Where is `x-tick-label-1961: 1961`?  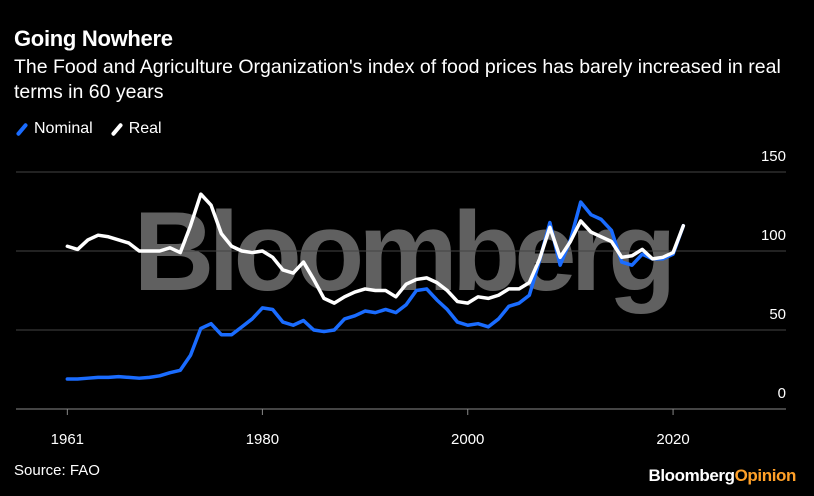 x-tick-label-1961: 1961 is located at coordinates (67, 439).